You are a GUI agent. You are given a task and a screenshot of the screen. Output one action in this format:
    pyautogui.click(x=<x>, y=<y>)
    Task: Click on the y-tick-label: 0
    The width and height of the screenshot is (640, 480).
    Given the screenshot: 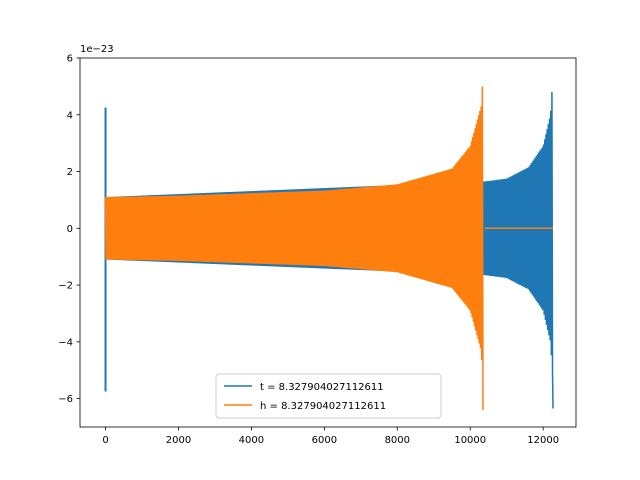 What is the action you would take?
    pyautogui.click(x=70, y=229)
    